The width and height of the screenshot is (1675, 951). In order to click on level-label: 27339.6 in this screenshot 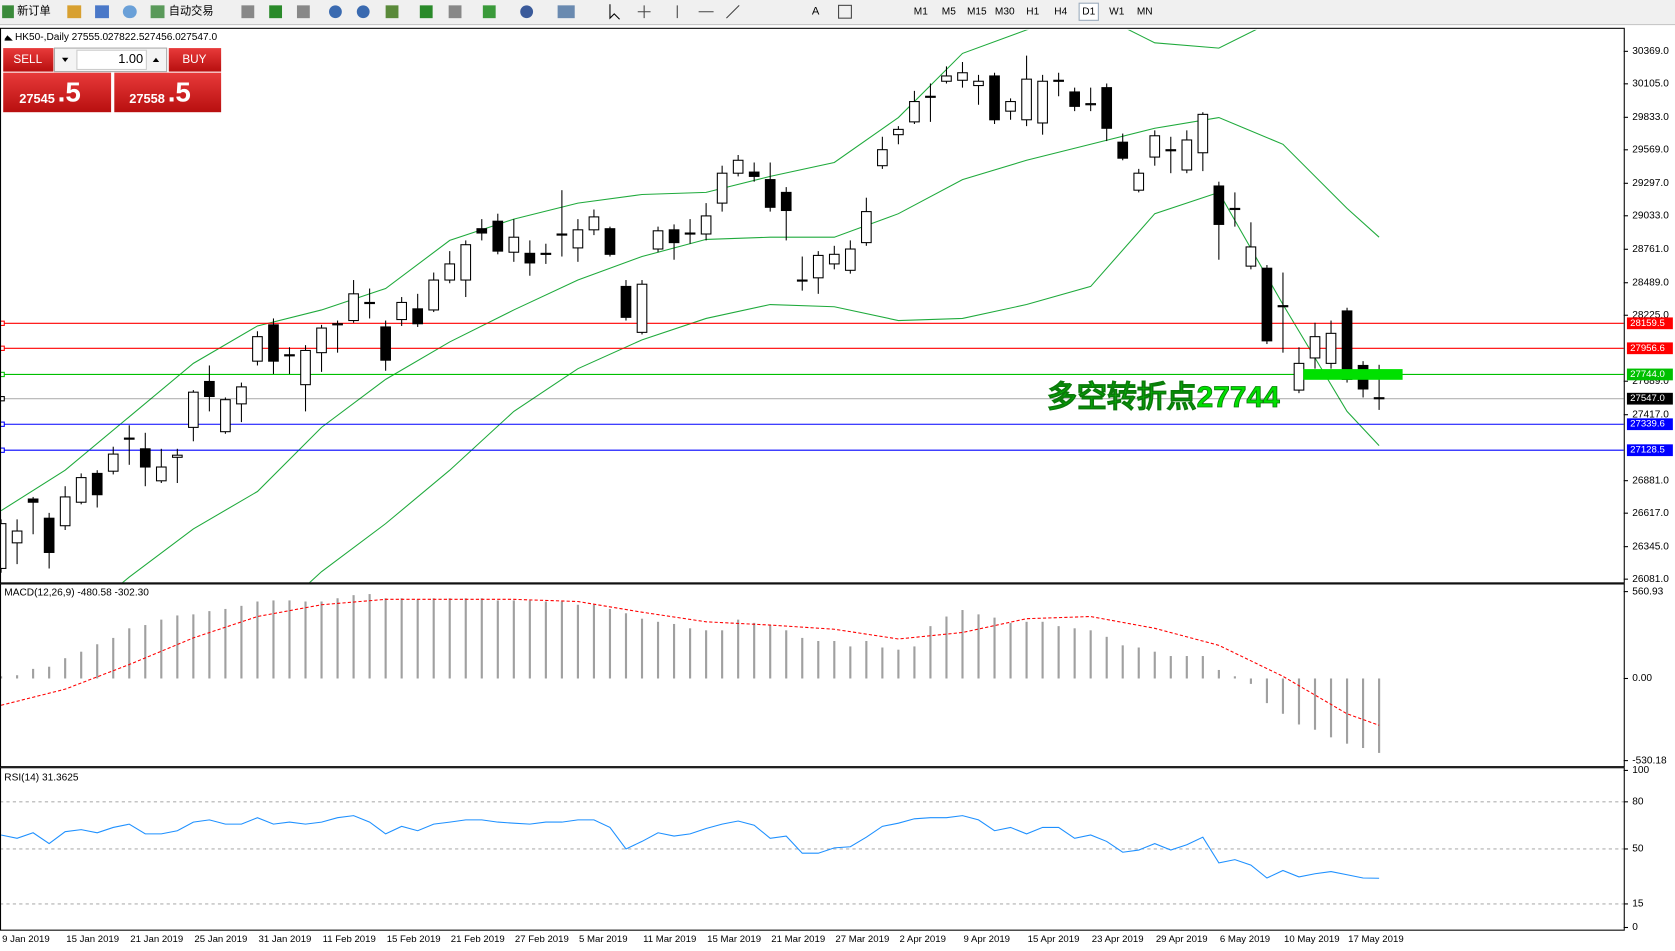, I will do `click(1647, 424)`.